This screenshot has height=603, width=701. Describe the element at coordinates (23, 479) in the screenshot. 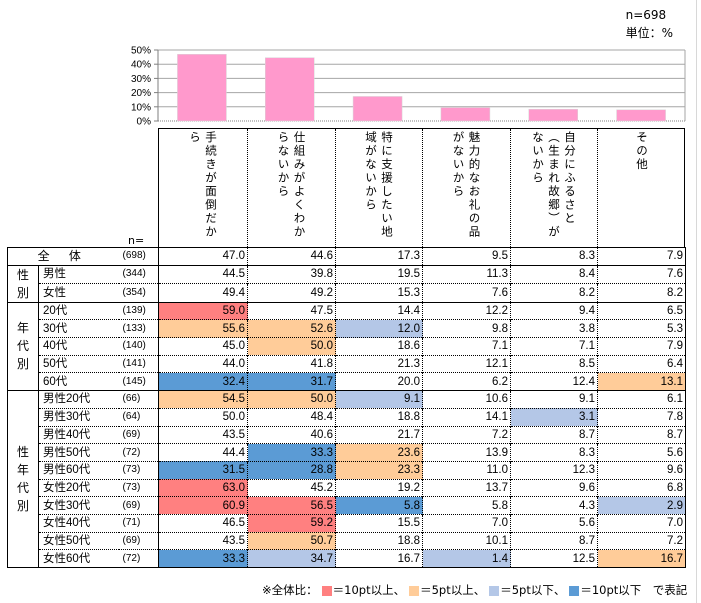

I see `group-label: 性年代別` at that location.